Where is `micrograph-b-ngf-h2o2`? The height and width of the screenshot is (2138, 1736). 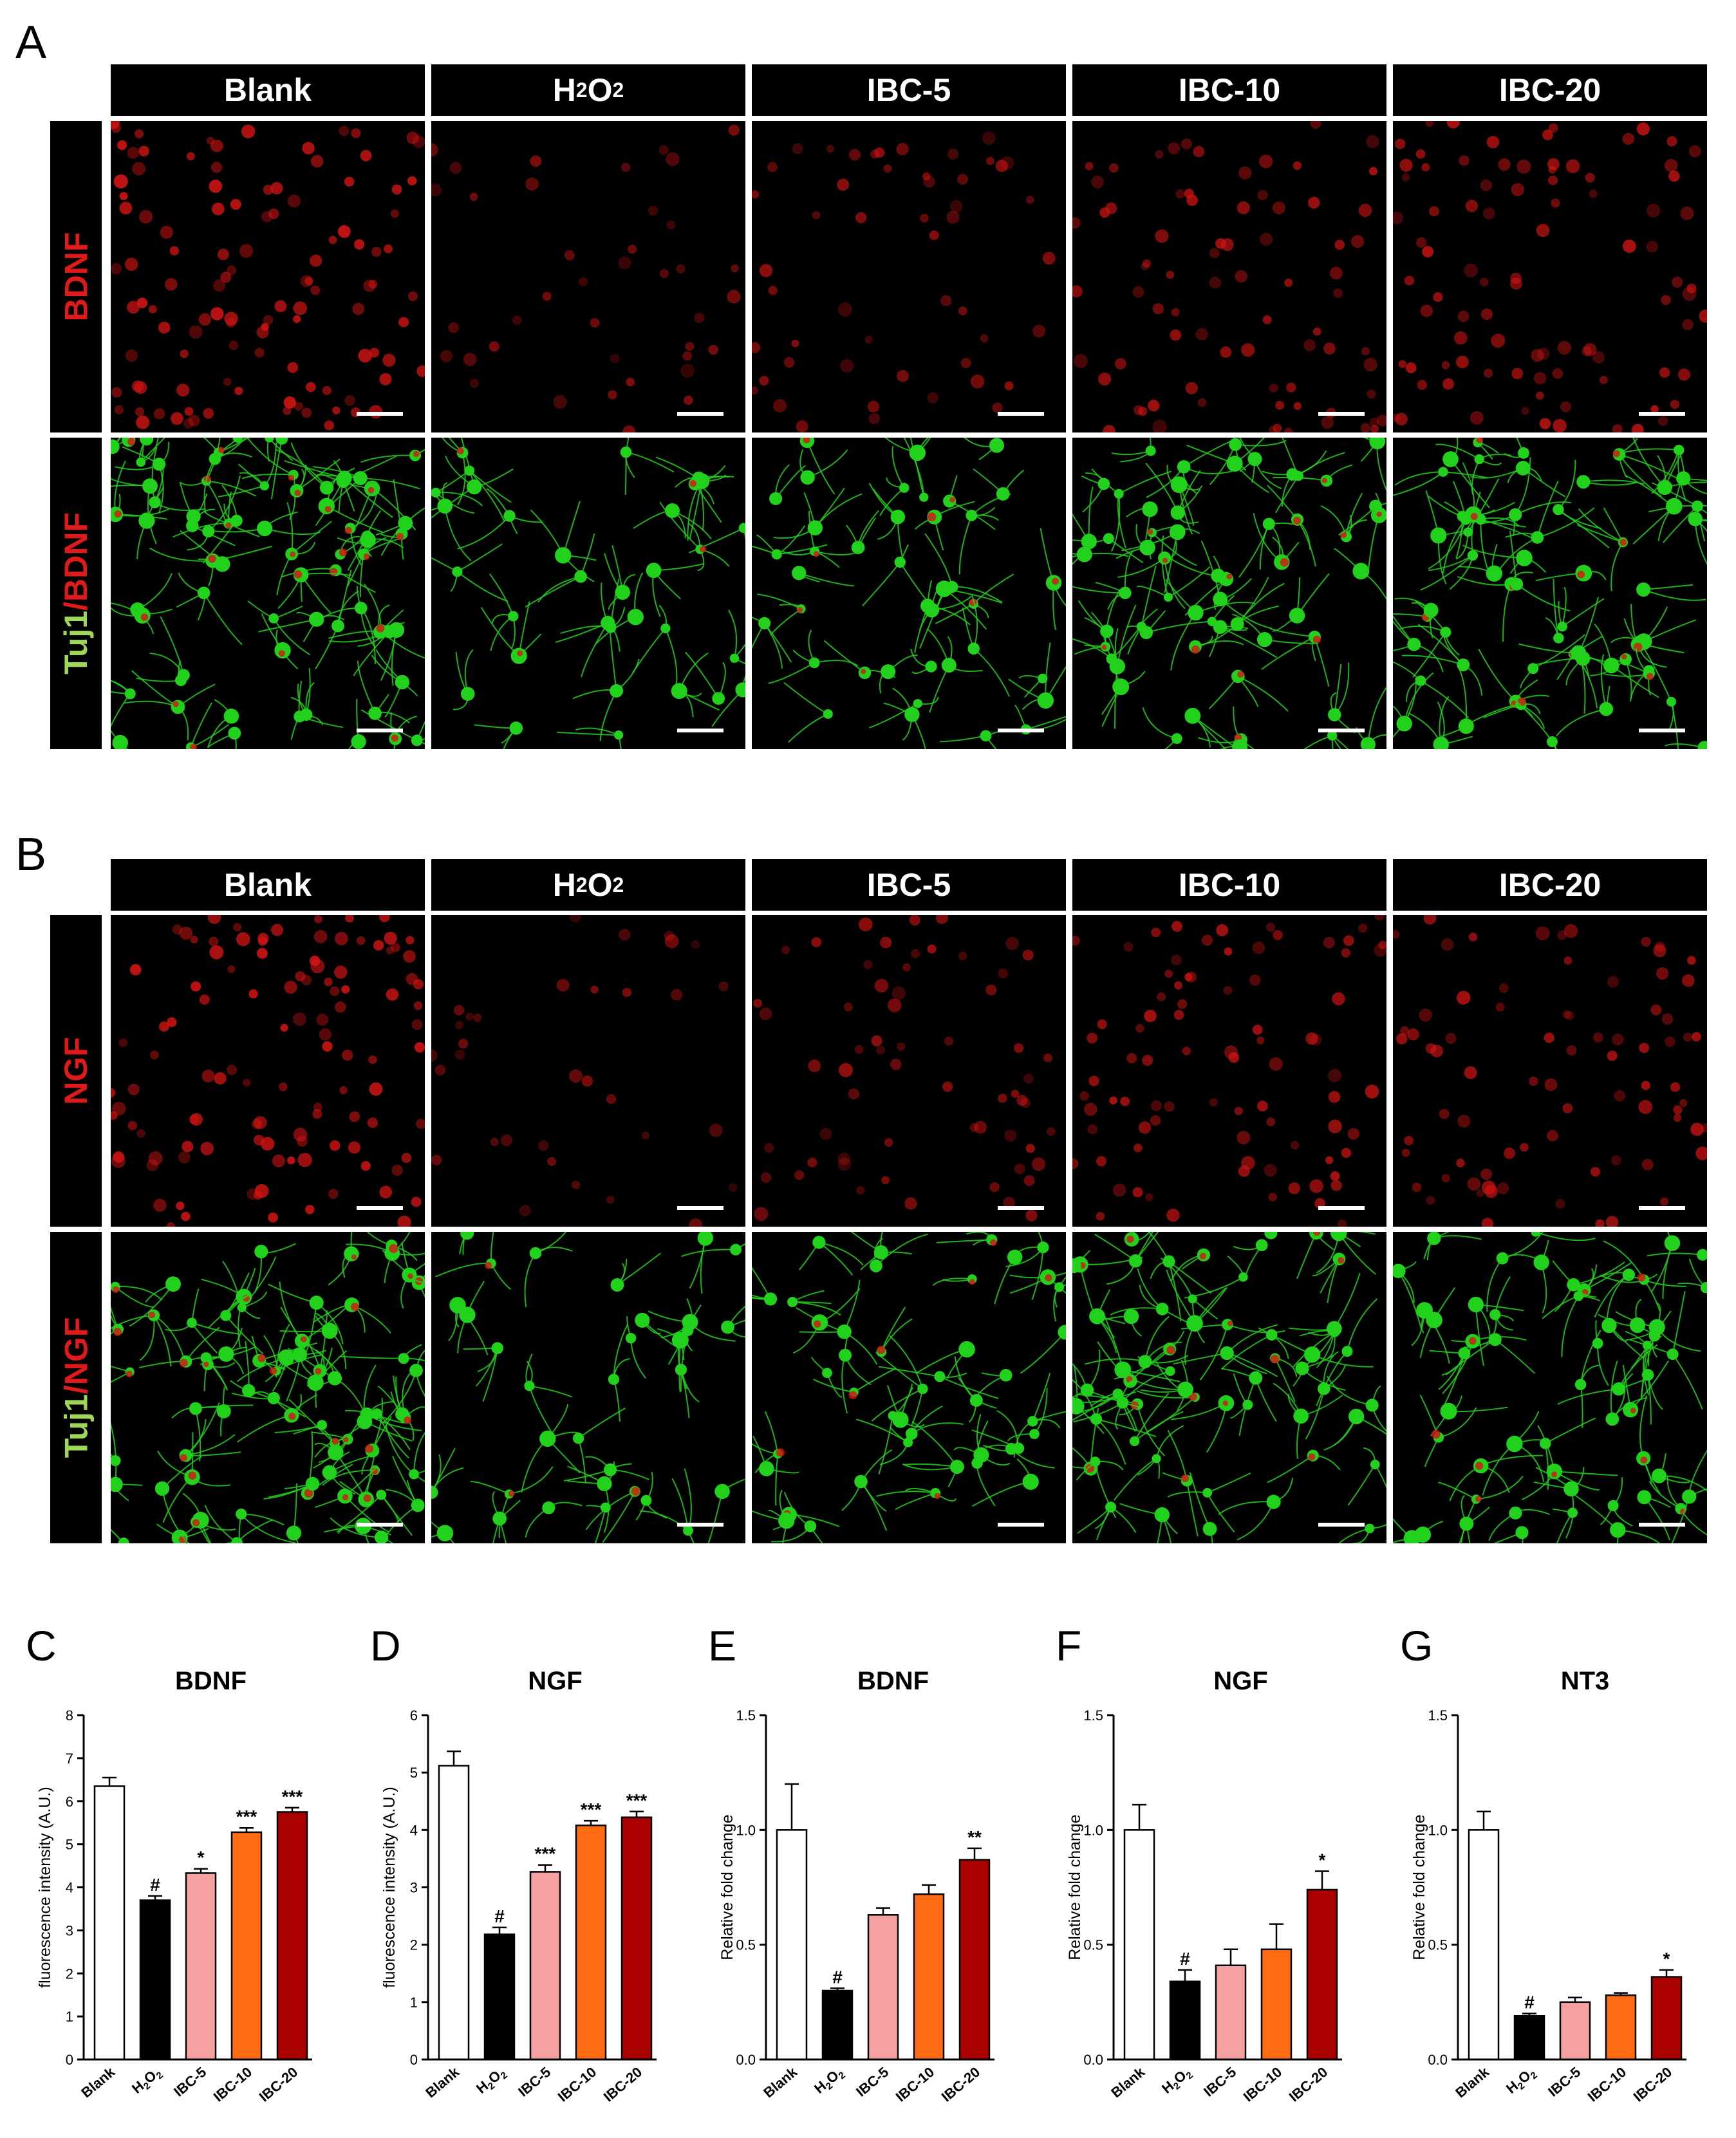
micrograph-b-ngf-h2o2 is located at coordinates (588, 1071).